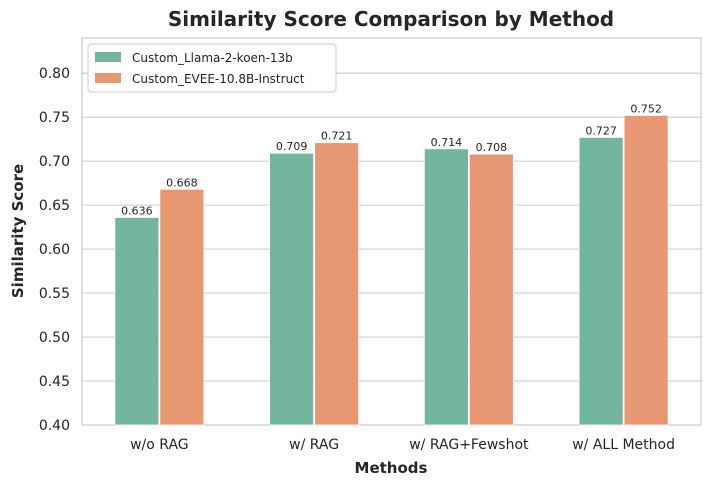  What do you see at coordinates (601, 130) in the screenshot?
I see `bar-value-label: 0.727` at bounding box center [601, 130].